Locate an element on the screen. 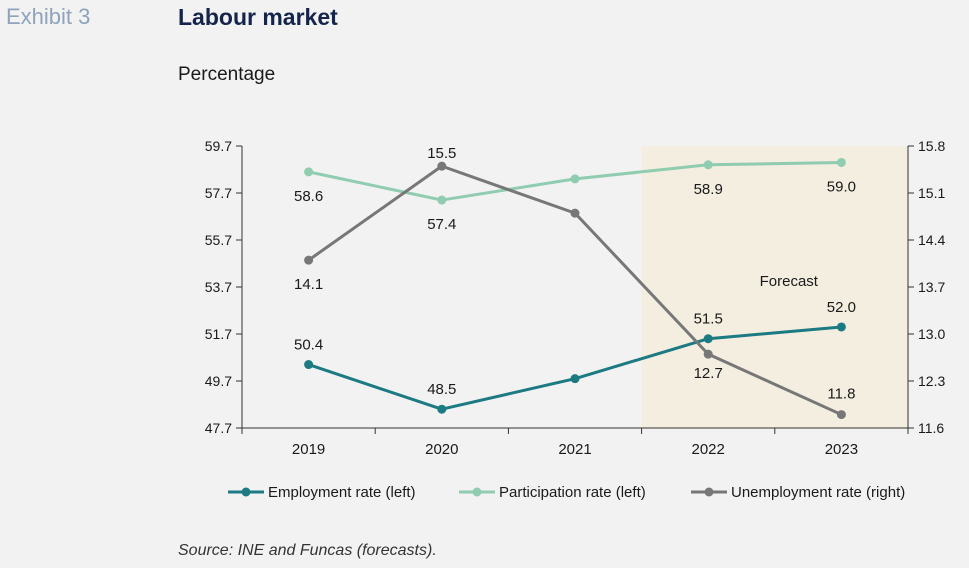 The image size is (969, 568). right-tick-label: 14.4 is located at coordinates (931, 240).